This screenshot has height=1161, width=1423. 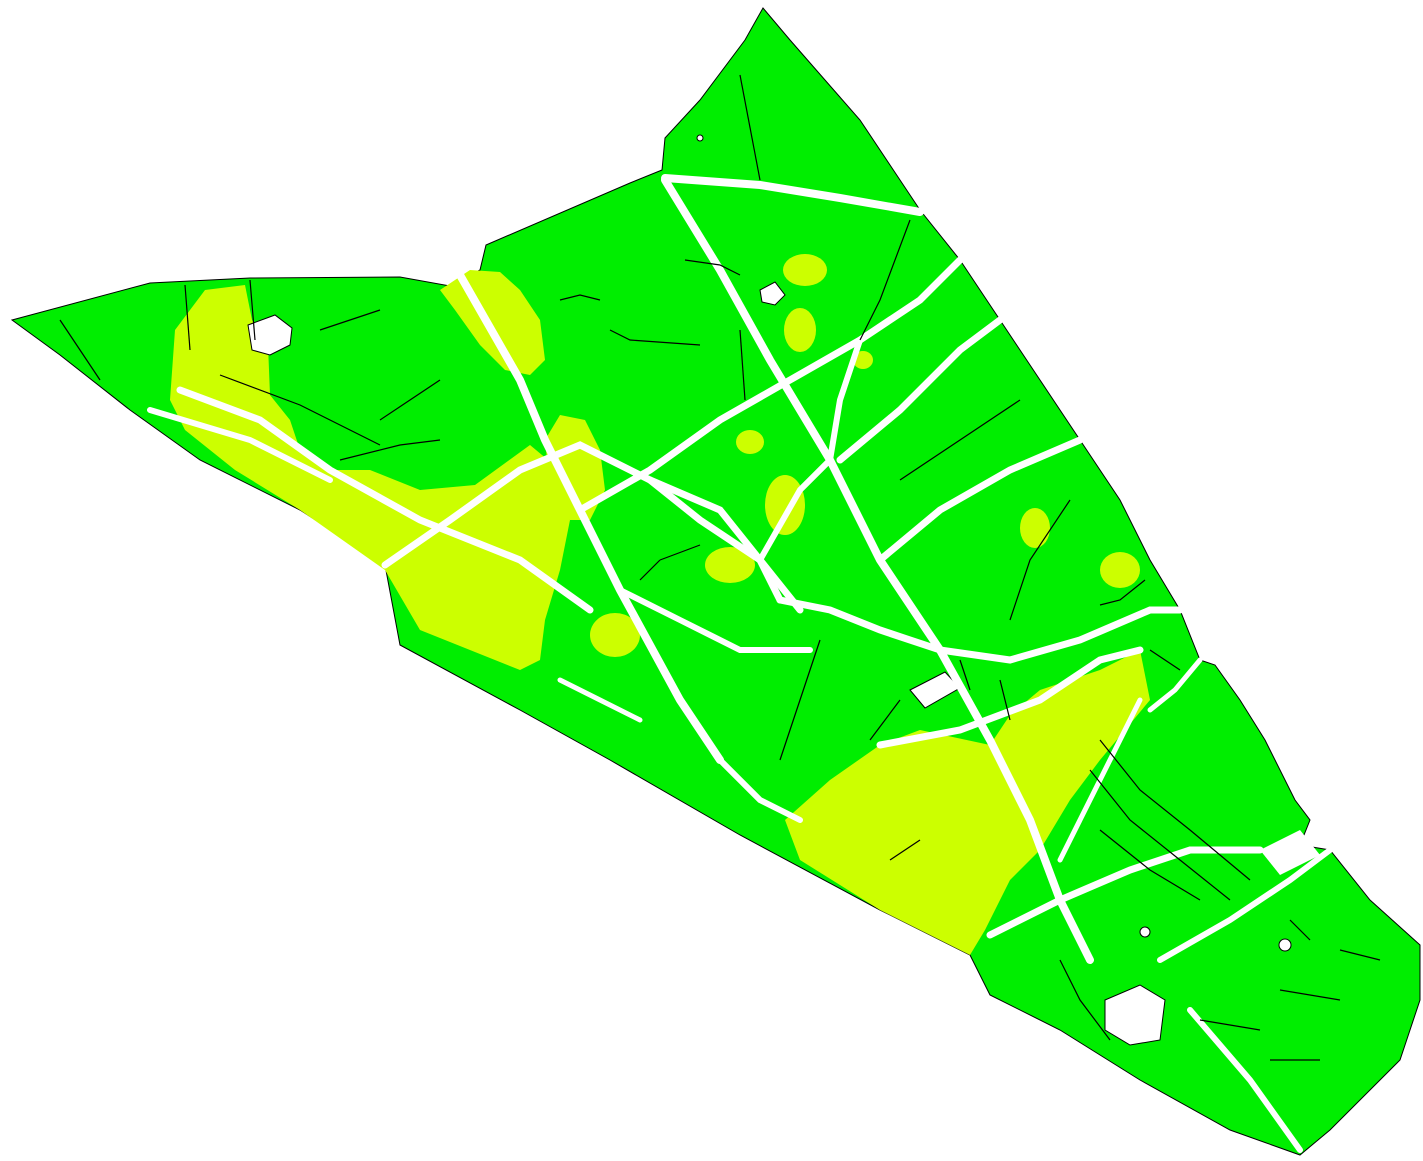 What do you see at coordinates (967, 802) in the screenshot?
I see `yellow-zone-south` at bounding box center [967, 802].